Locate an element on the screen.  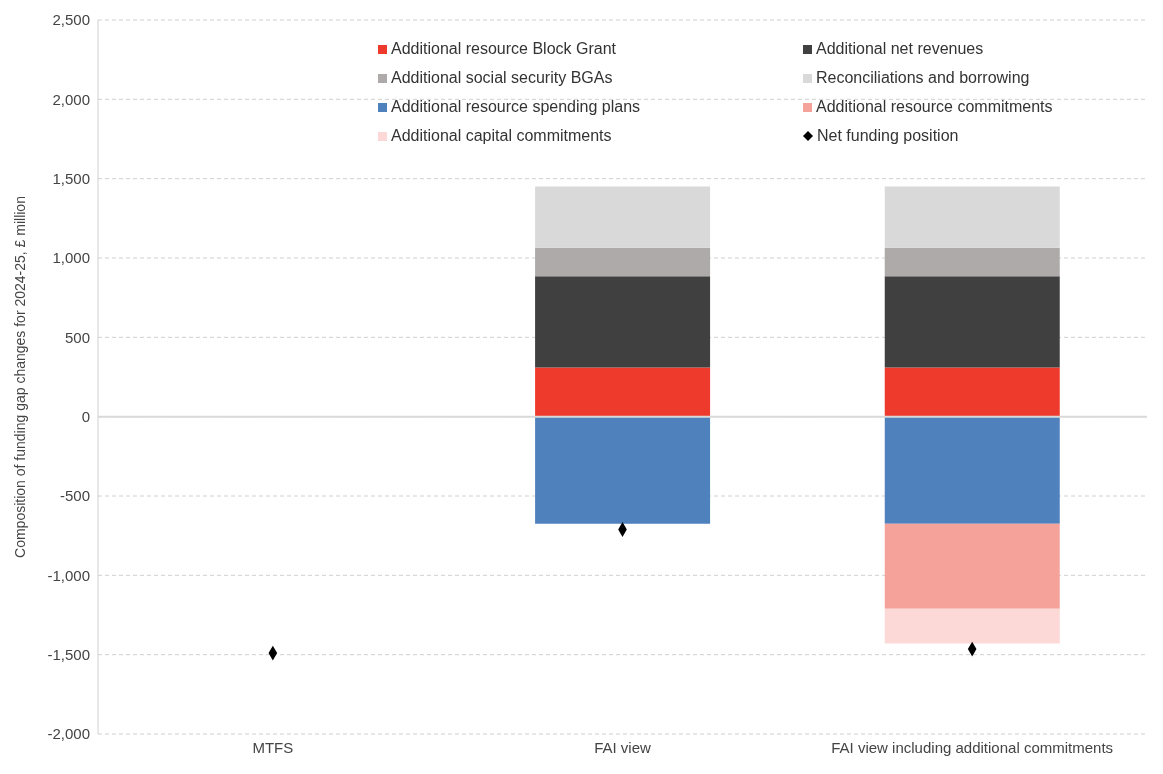
x-tick-label: MTFS is located at coordinates (273, 747).